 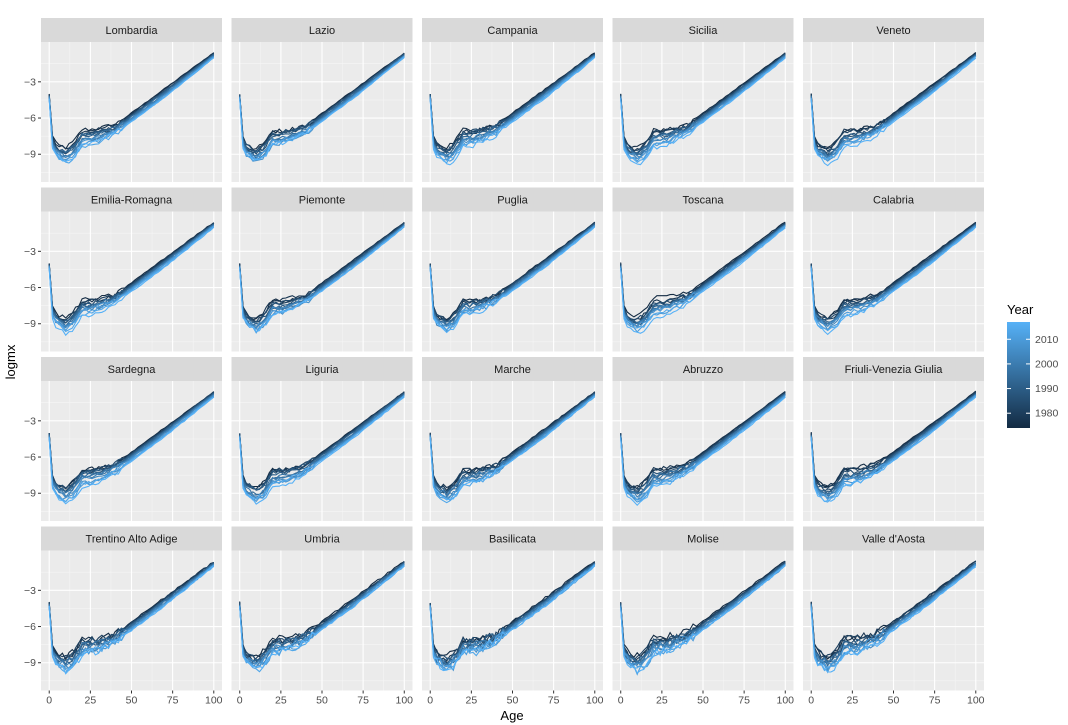 I want to click on y-axis-title: logmx, so click(x=10, y=361).